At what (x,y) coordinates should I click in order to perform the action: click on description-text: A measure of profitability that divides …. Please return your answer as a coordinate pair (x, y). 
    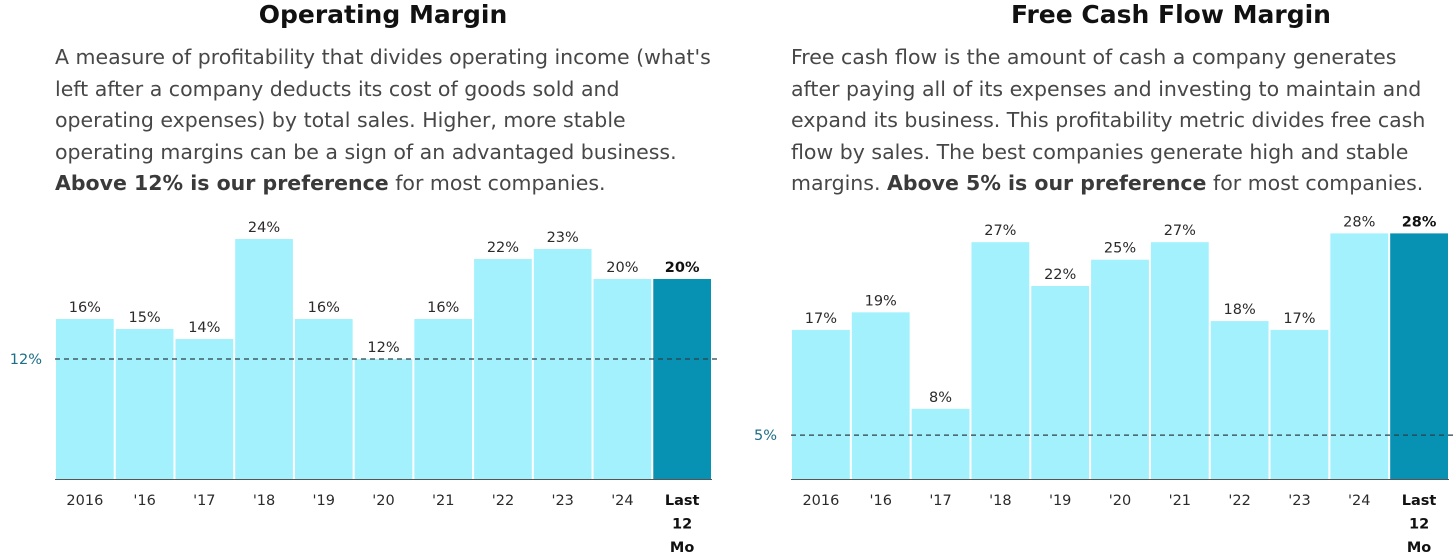
    Looking at the image, I should click on (383, 104).